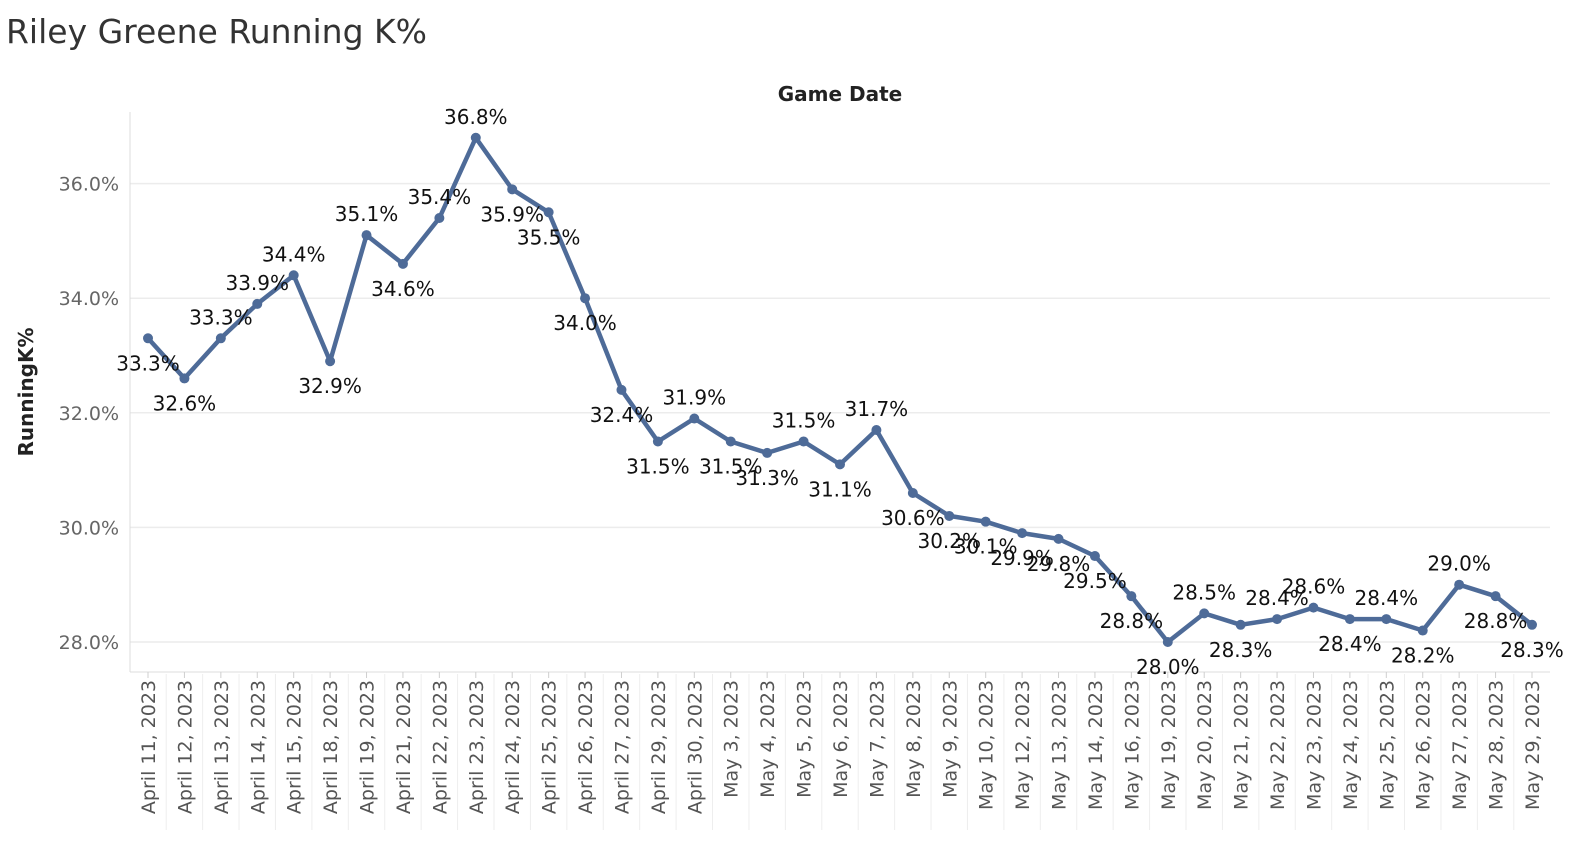 Image resolution: width=1578 pixels, height=844 pixels. What do you see at coordinates (913, 518) in the screenshot?
I see `data-label: 30.6%` at bounding box center [913, 518].